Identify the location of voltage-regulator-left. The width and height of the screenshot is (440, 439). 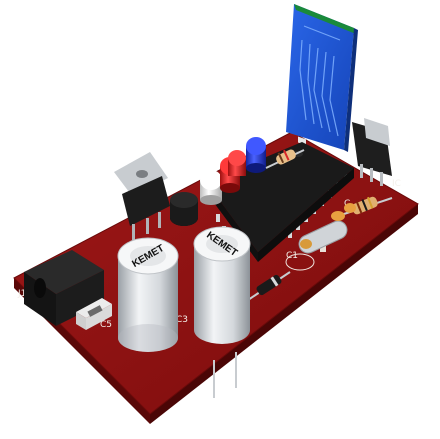
(142, 196).